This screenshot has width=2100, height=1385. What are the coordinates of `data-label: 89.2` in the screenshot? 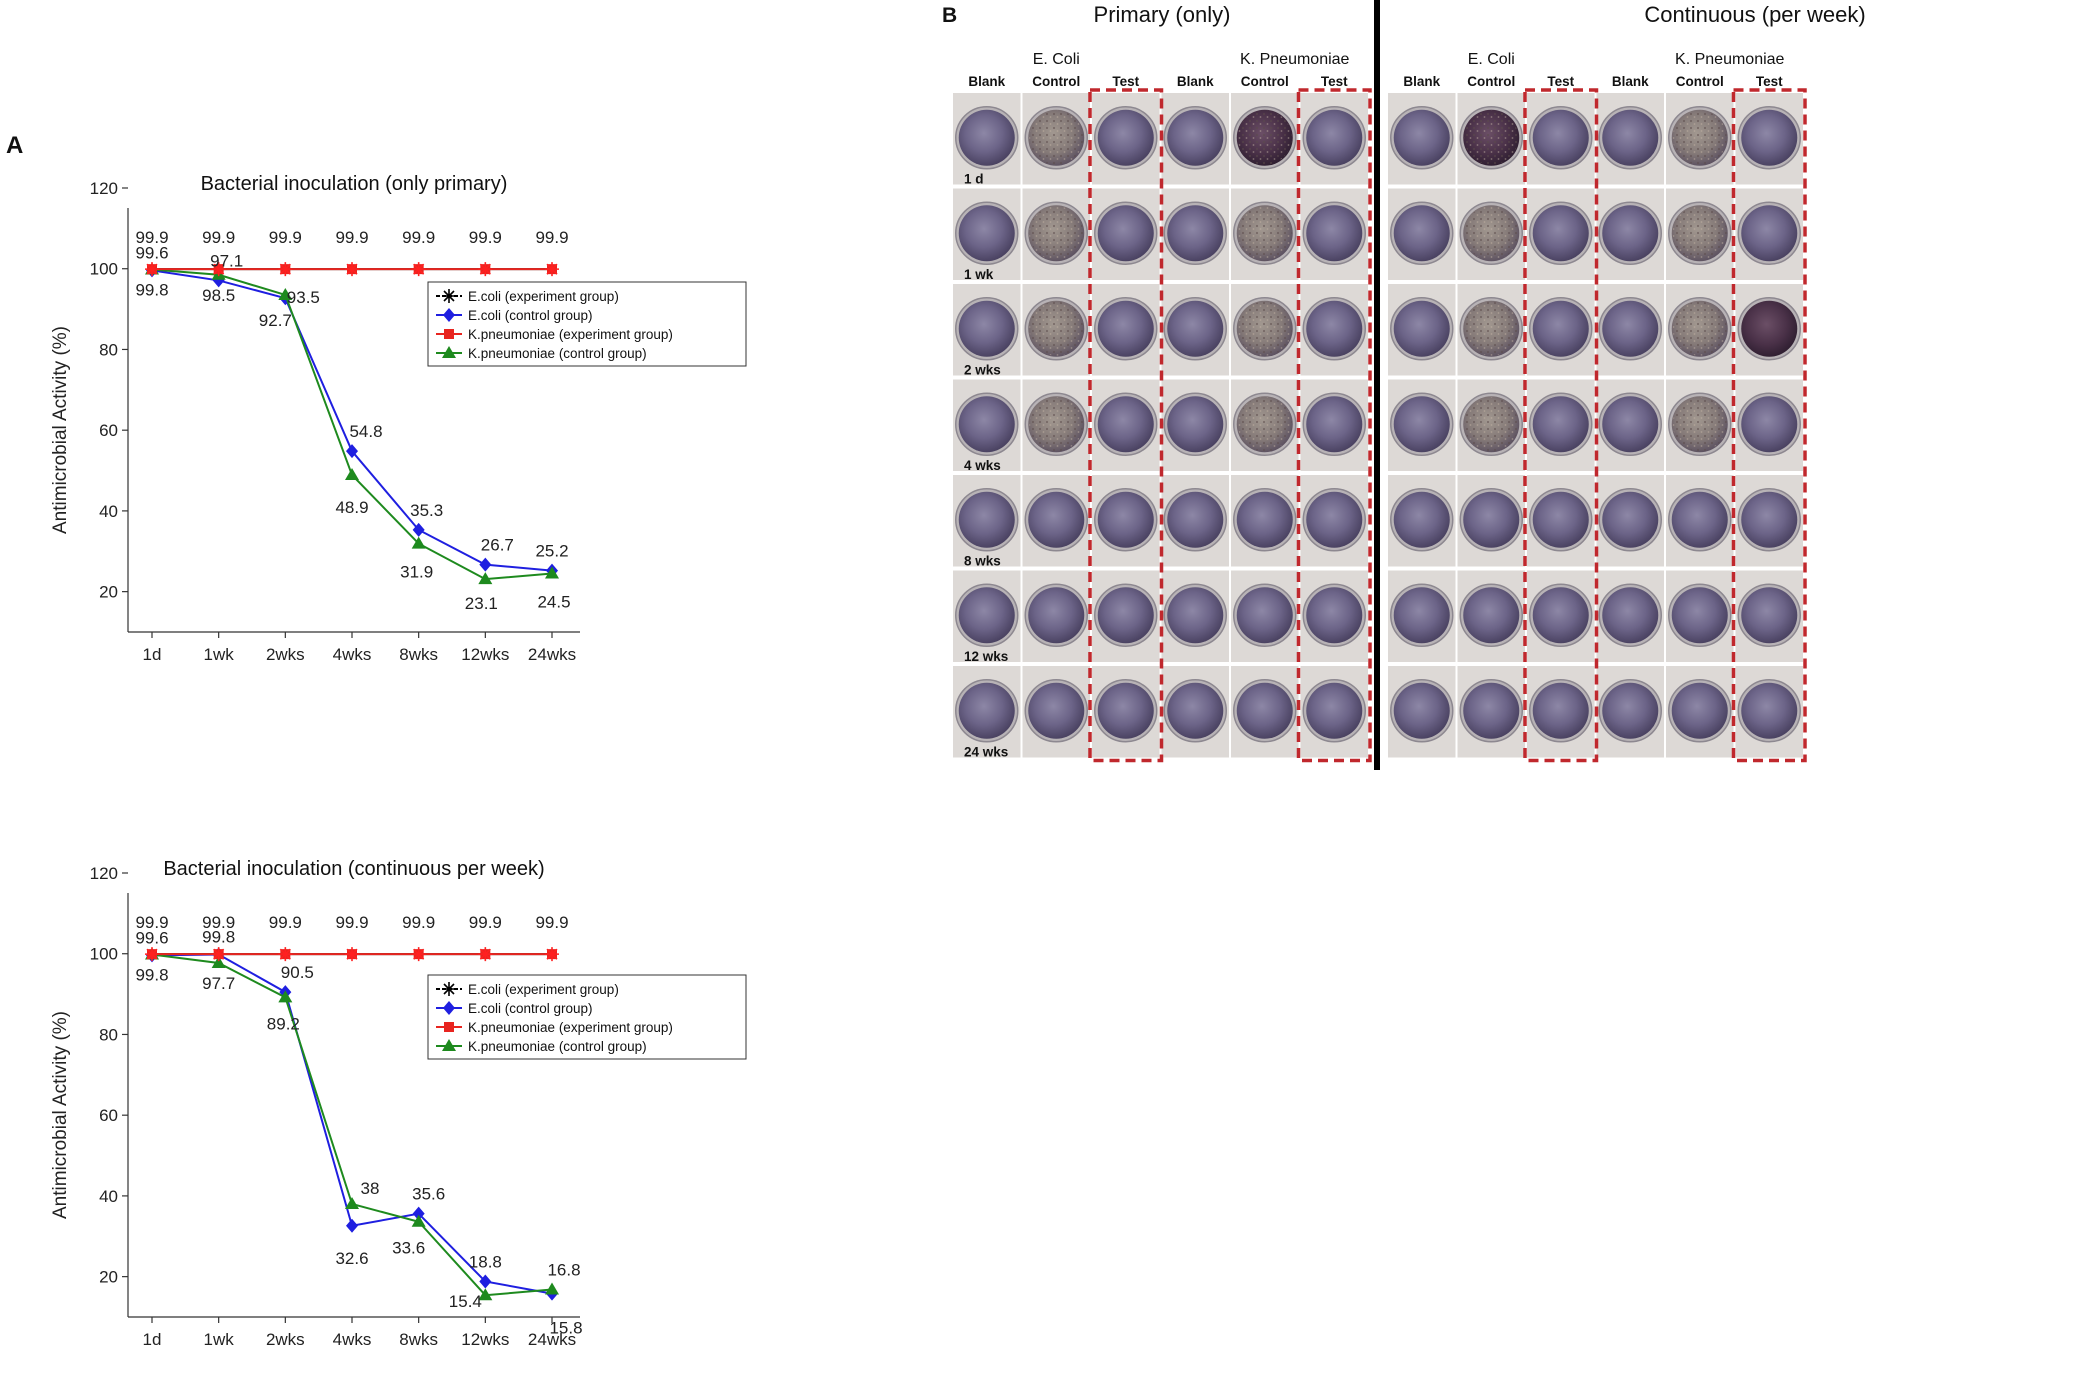 It's located at (283, 1023).